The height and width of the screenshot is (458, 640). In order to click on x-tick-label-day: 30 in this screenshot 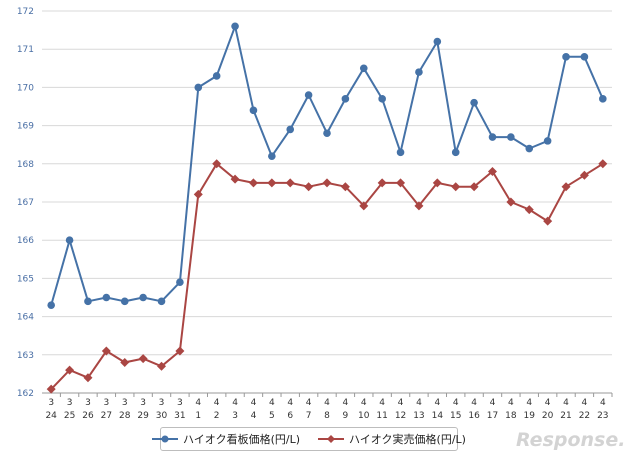, I will do `click(162, 416)`.